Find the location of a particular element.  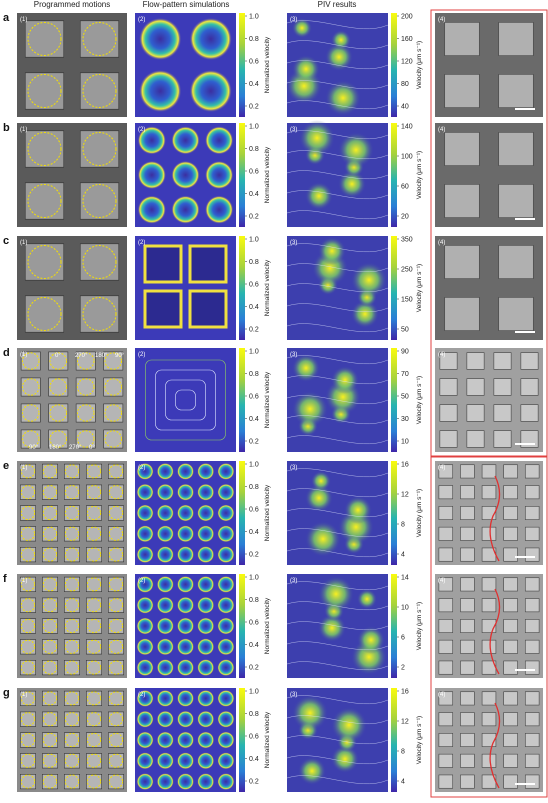

particle-trajectory is located at coordinates (495, 518).